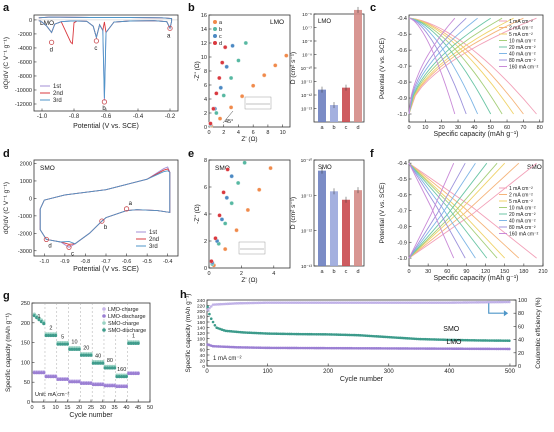  I want to click on inset-y-tick-label: 10⁻⁹, so click(307, 56).